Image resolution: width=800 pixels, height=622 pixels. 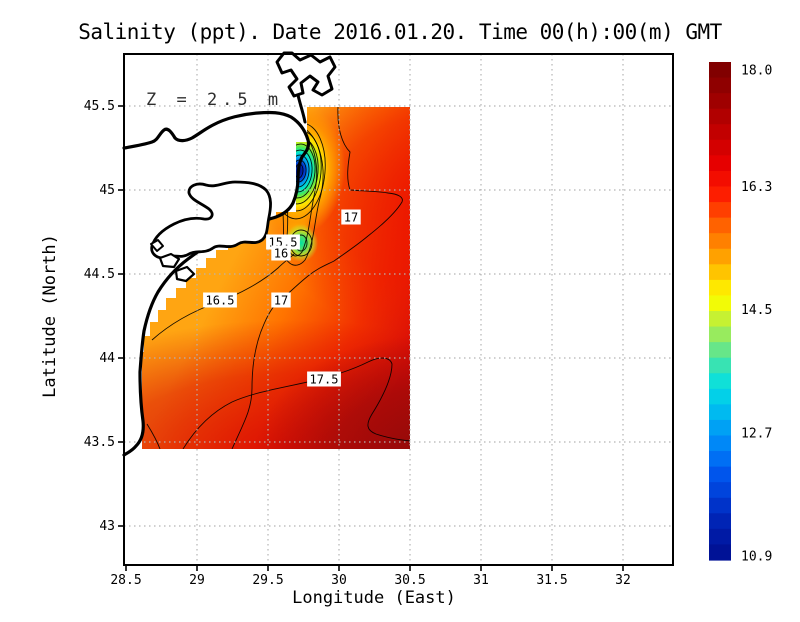 What do you see at coordinates (756, 71) in the screenshot?
I see `colorbar-tick-label: 18.0` at bounding box center [756, 71].